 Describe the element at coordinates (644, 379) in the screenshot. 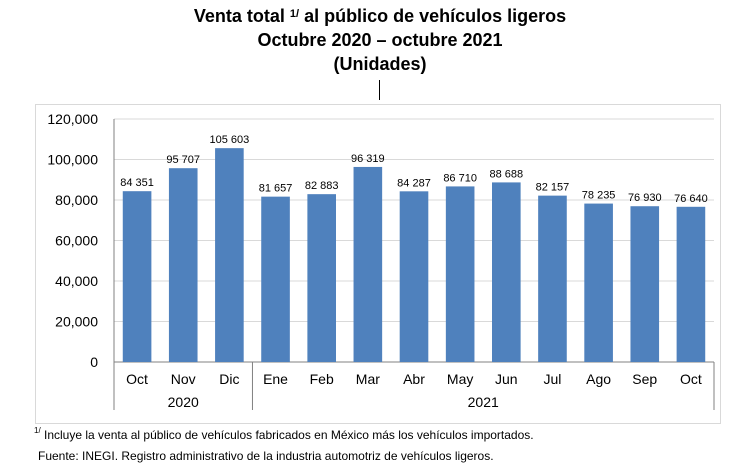

I see `x-tick-label: Sep` at that location.